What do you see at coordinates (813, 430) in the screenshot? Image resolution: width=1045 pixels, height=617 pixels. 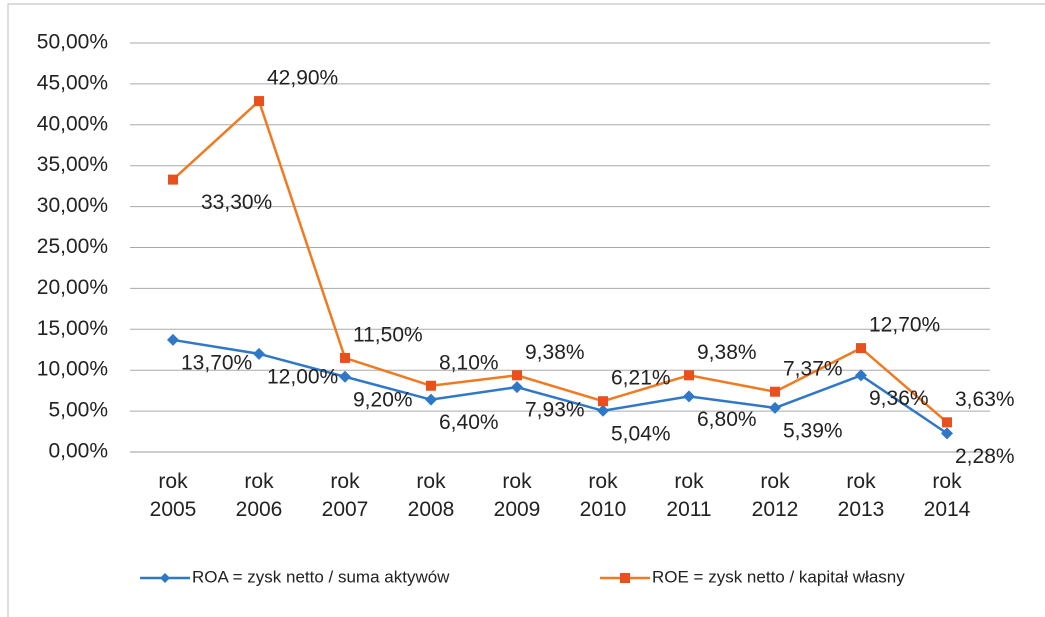 I see `data-label: 5,39%` at bounding box center [813, 430].